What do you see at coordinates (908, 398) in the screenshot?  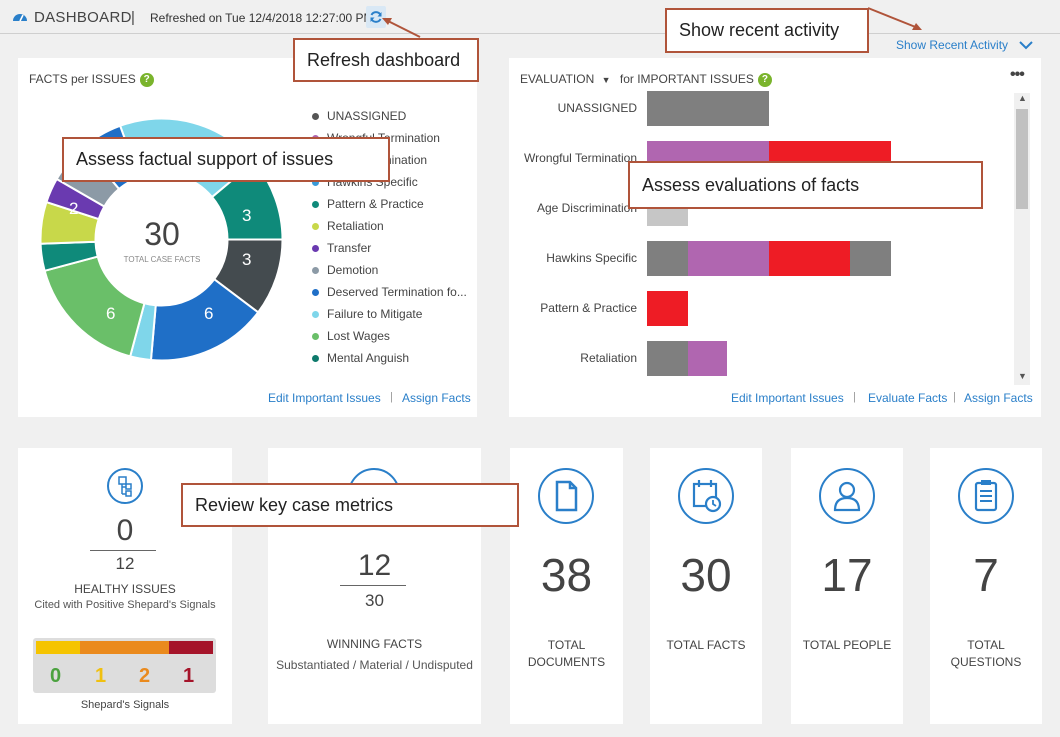 I see `evaluate-facts-link: Evaluate Facts` at bounding box center [908, 398].